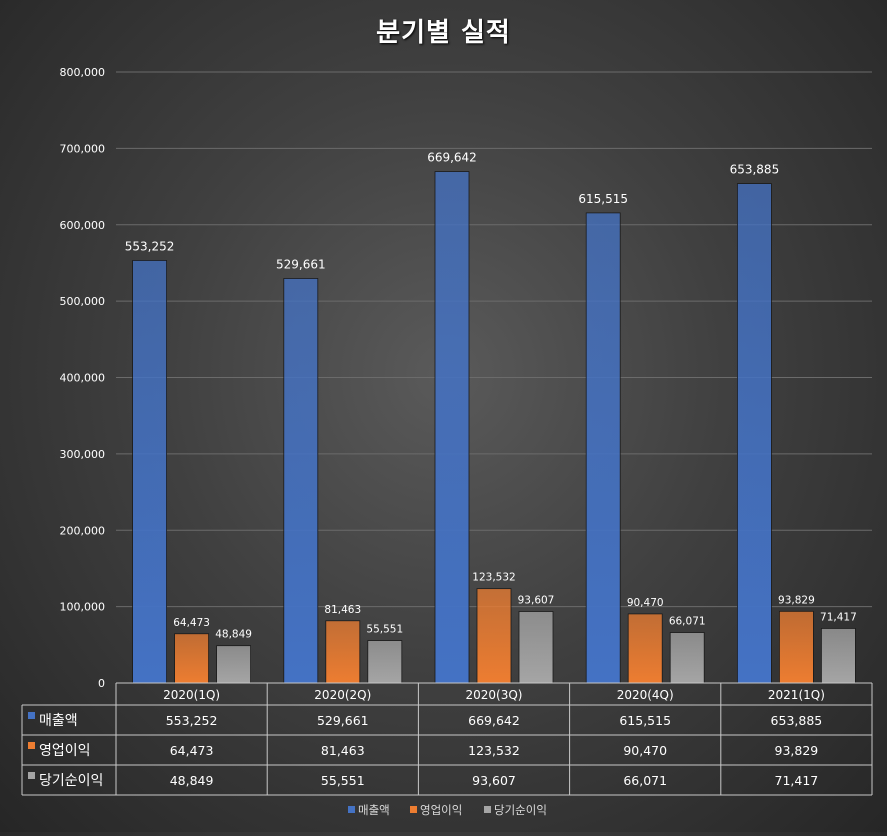  I want to click on legend-label: 영업이익, so click(441, 810).